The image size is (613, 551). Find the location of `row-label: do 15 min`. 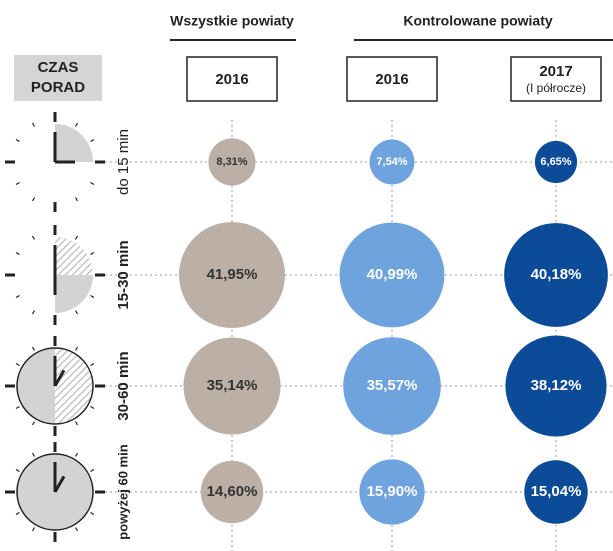

row-label: do 15 min is located at coordinates (123, 162).